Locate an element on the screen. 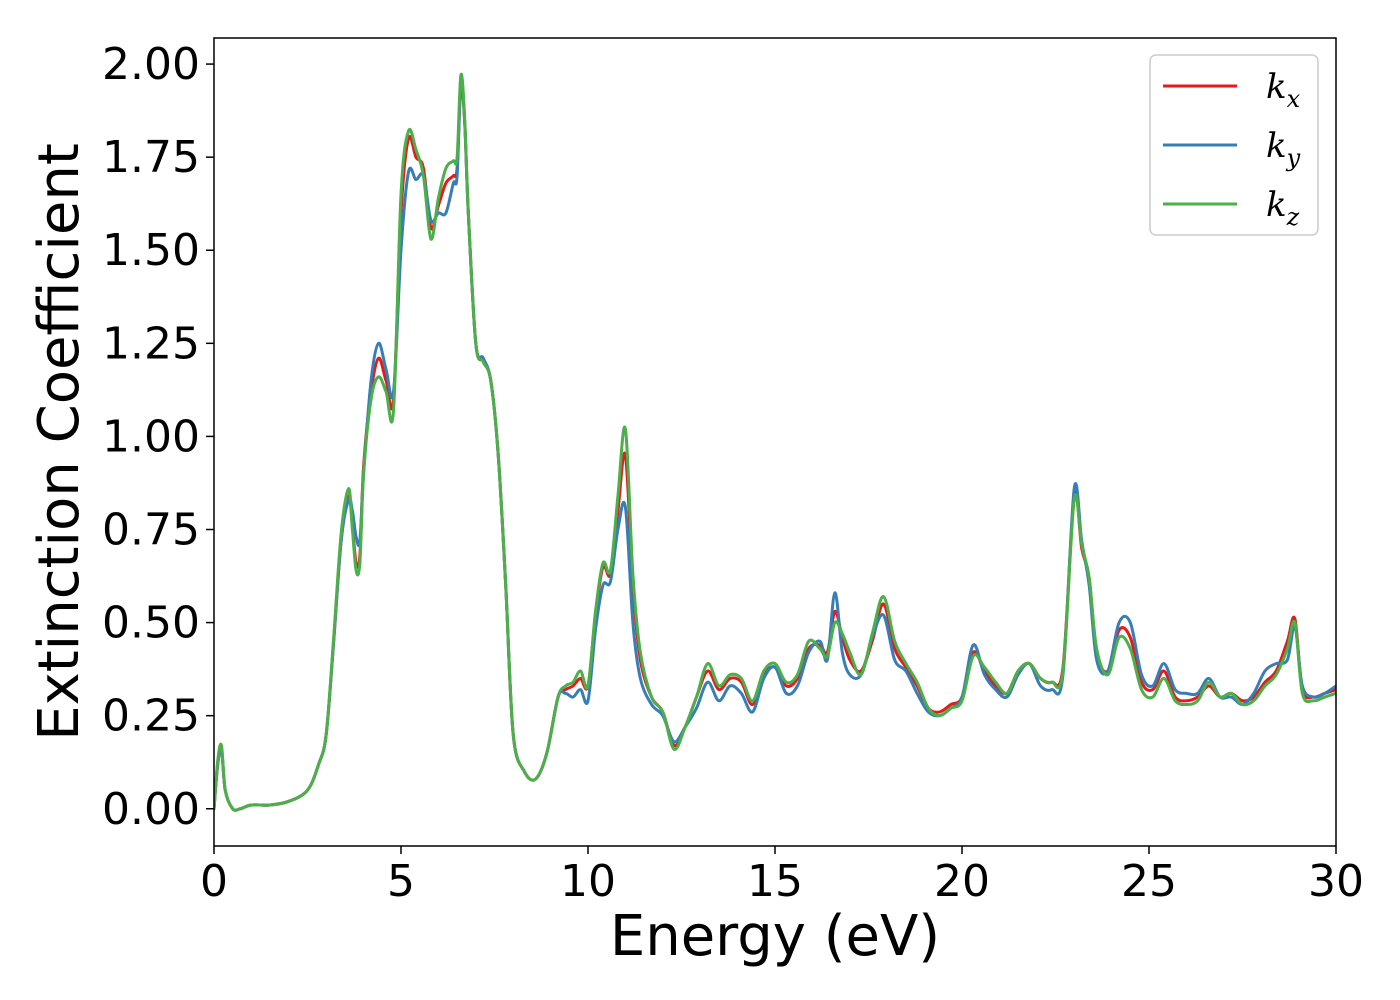 This screenshot has width=1400, height=1000. x-tick-label: 15 is located at coordinates (775, 881).